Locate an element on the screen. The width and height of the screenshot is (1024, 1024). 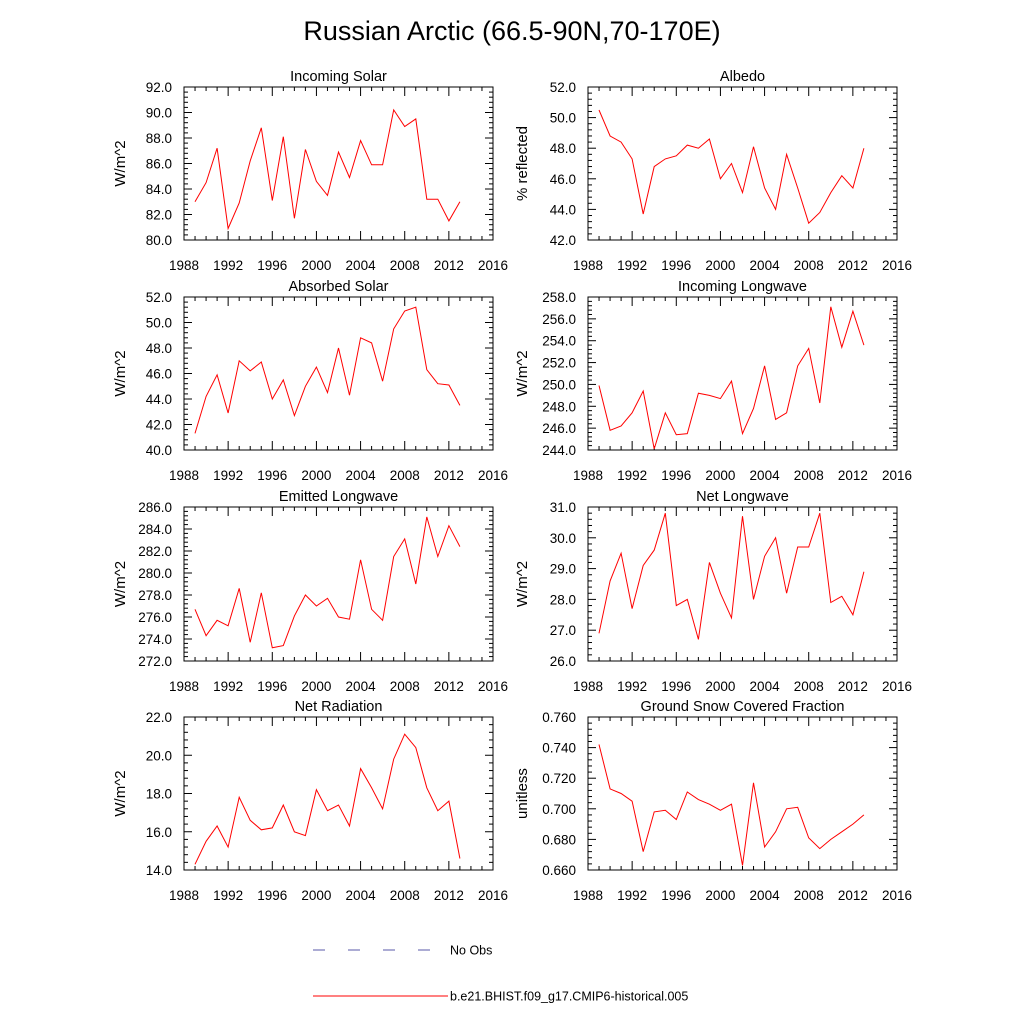
y-tick-label: 92.0 is located at coordinates (159, 87).